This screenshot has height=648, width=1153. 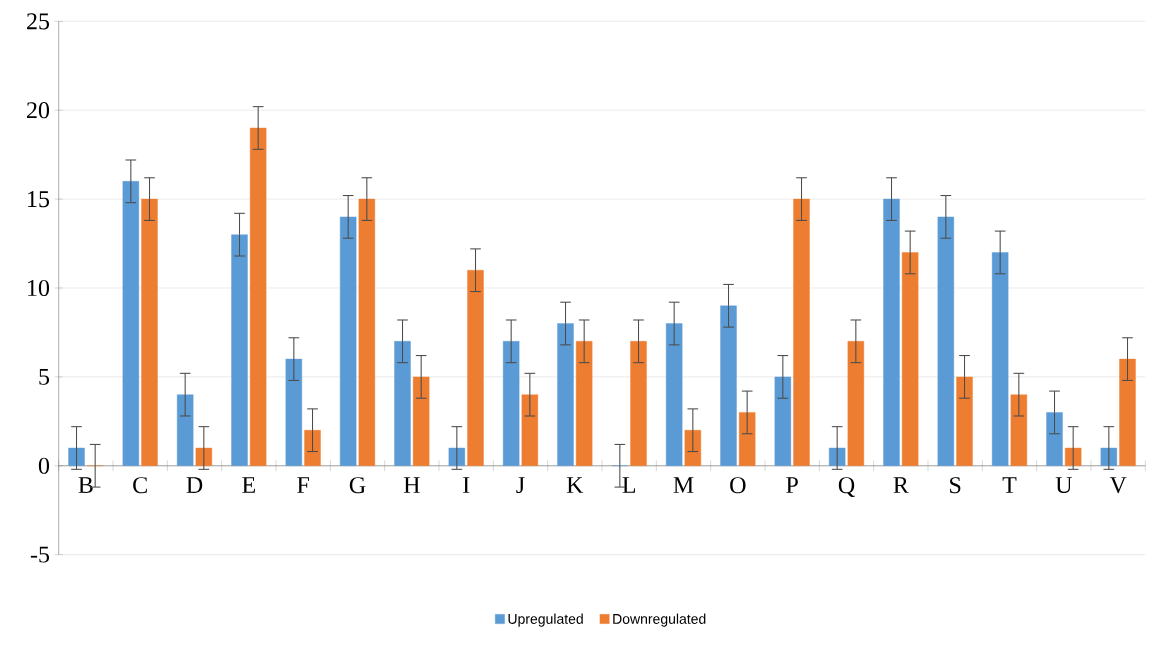 What do you see at coordinates (38, 110) in the screenshot?
I see `y-tick-label: 20` at bounding box center [38, 110].